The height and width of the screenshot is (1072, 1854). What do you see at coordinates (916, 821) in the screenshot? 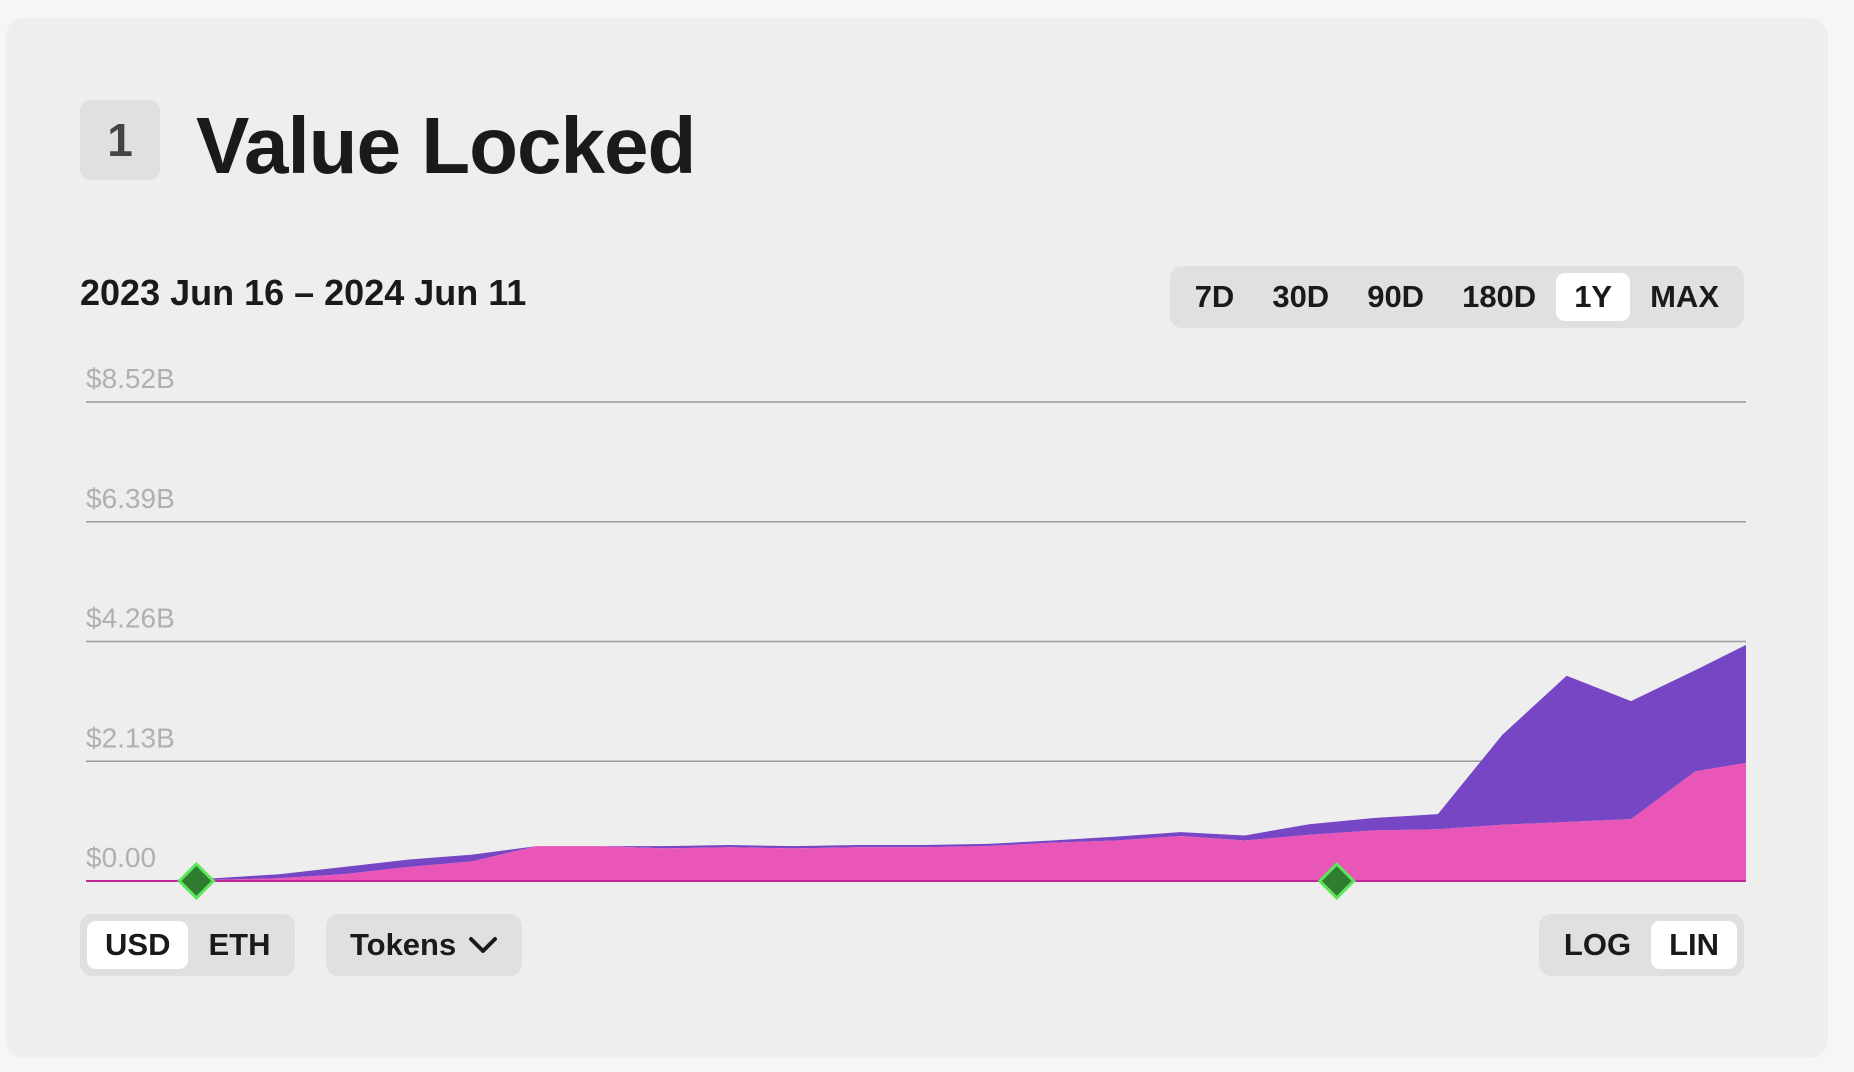
I see `series-area-bottom` at bounding box center [916, 821].